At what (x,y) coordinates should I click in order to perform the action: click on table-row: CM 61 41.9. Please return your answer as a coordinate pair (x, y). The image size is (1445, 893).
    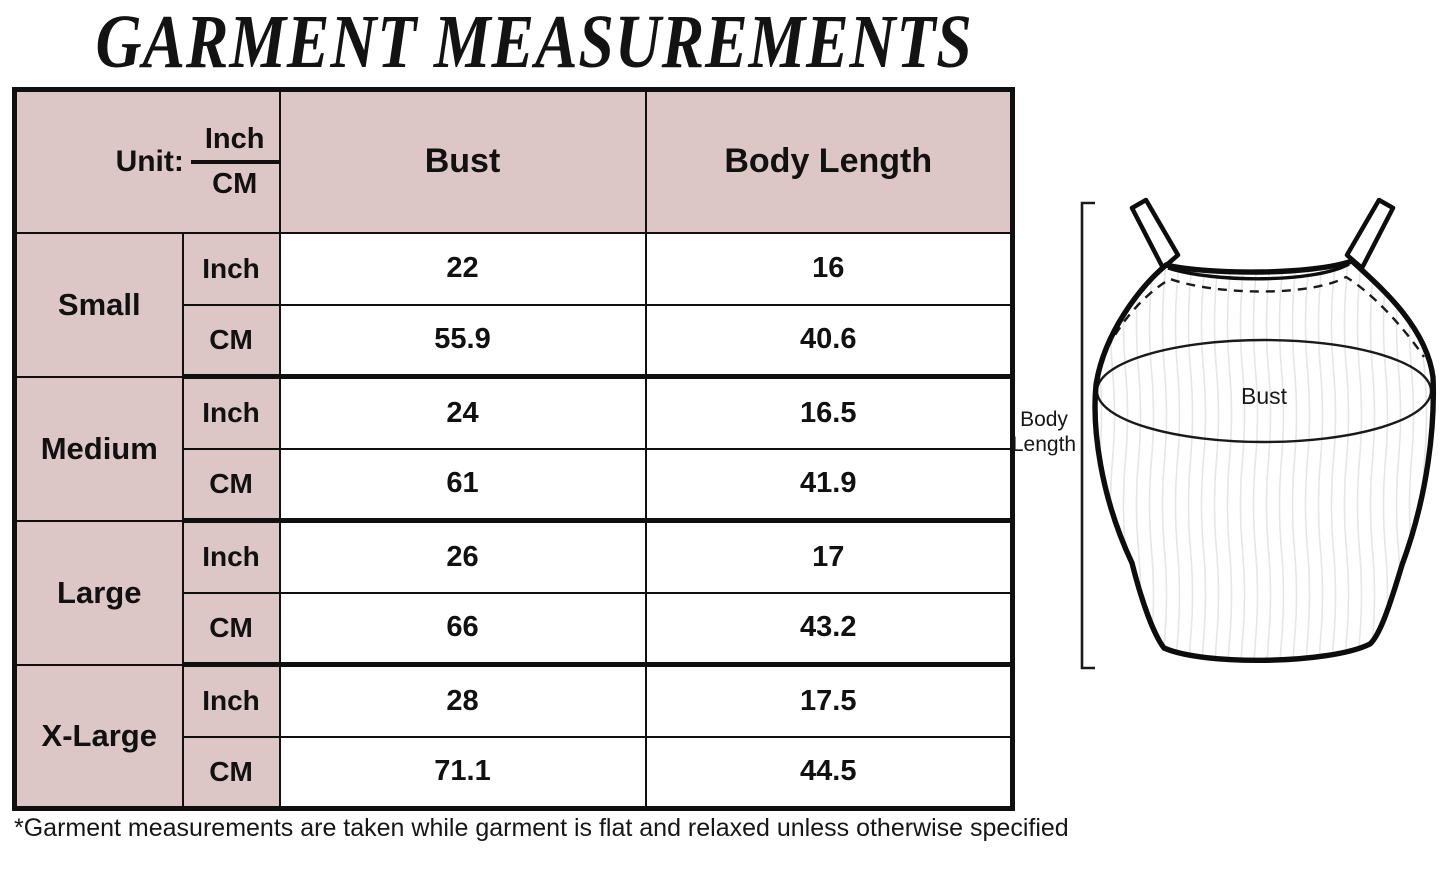
    Looking at the image, I should click on (514, 485).